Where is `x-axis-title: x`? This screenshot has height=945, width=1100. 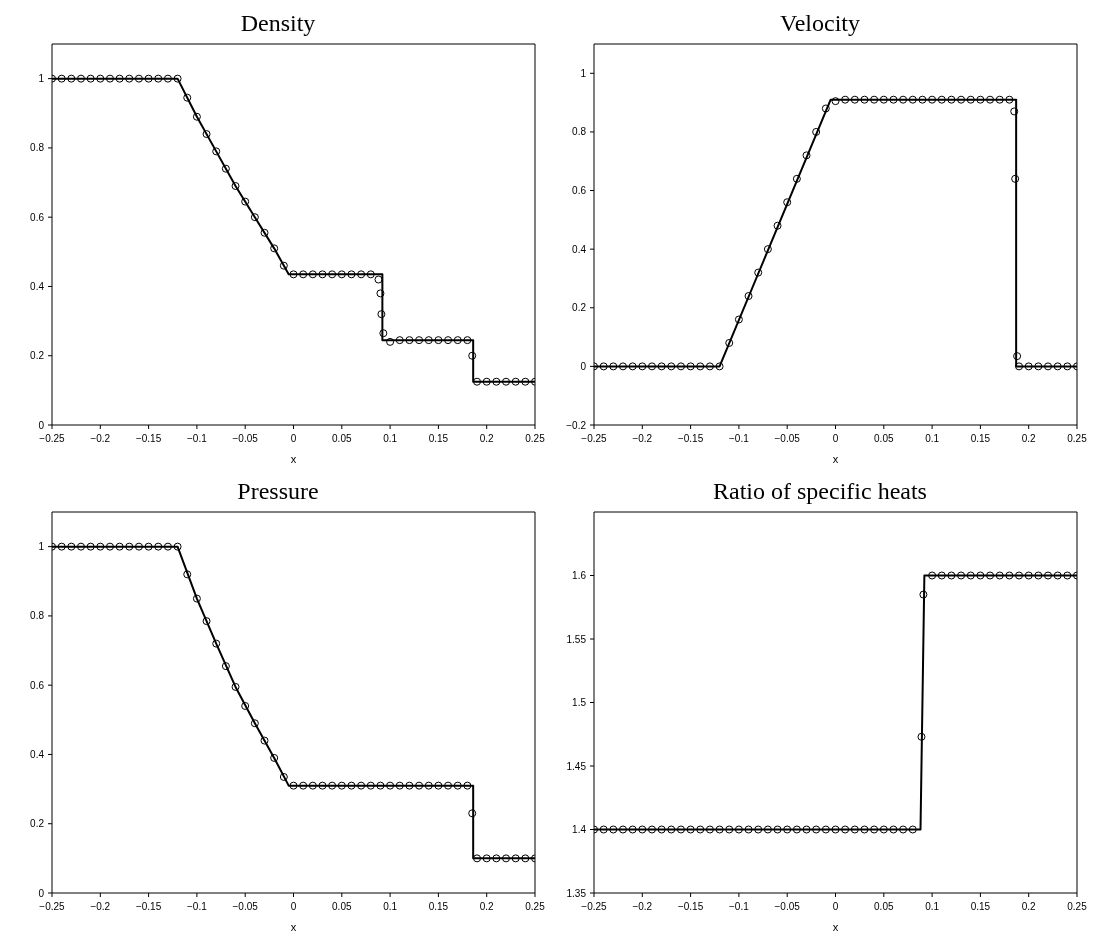 x-axis-title: x is located at coordinates (293, 927).